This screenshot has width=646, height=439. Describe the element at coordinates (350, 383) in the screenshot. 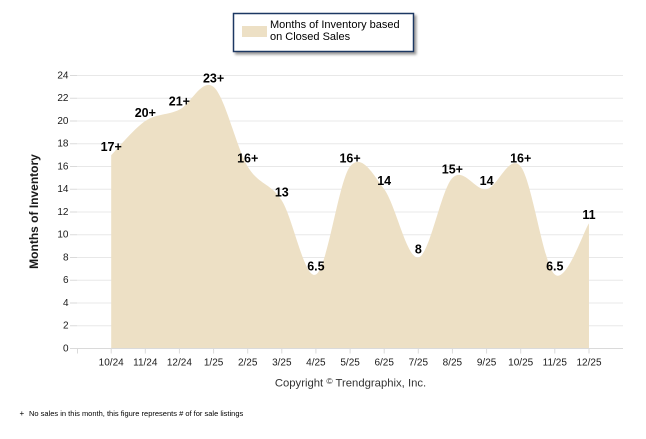

I see `svg-text: Copyright © Trendgraphix, Inc.` at that location.